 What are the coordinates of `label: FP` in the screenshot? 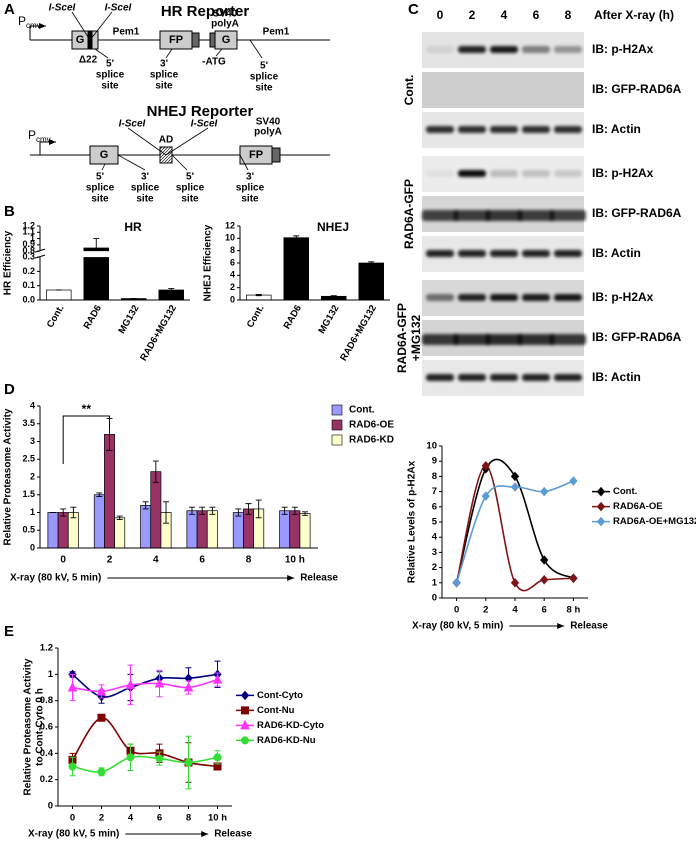 It's located at (256, 155).